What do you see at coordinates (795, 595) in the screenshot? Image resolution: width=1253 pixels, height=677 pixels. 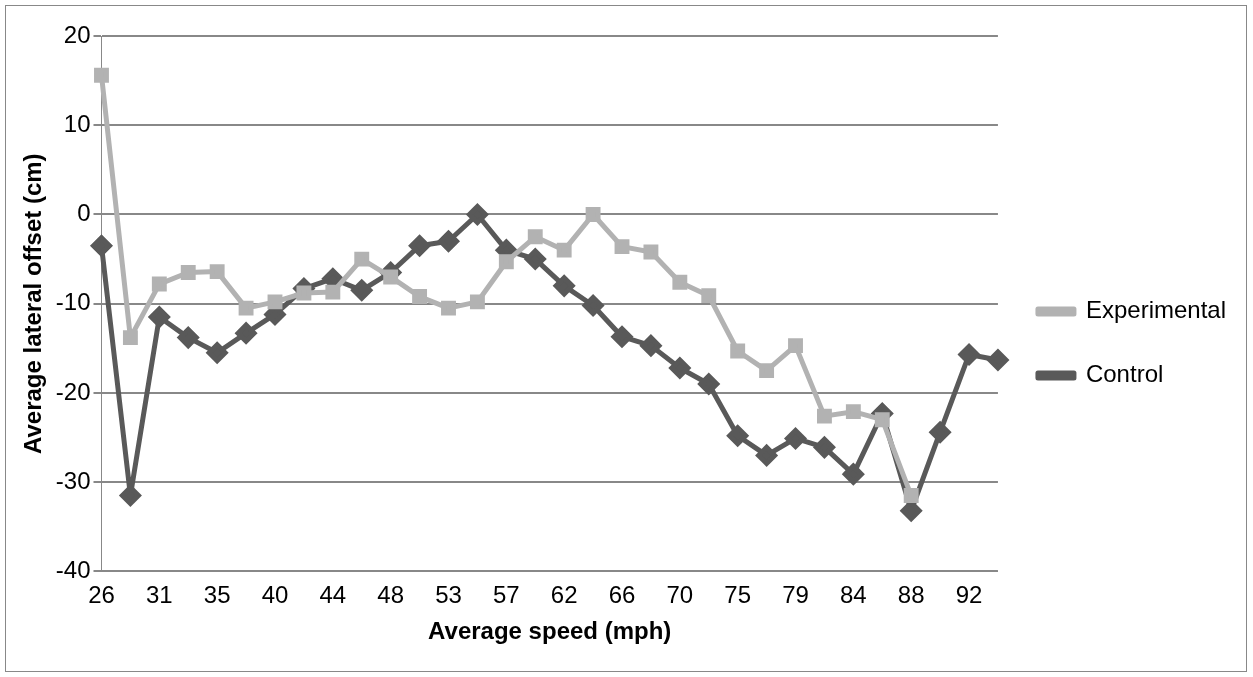 I see `x-tick-label: 79` at bounding box center [795, 595].